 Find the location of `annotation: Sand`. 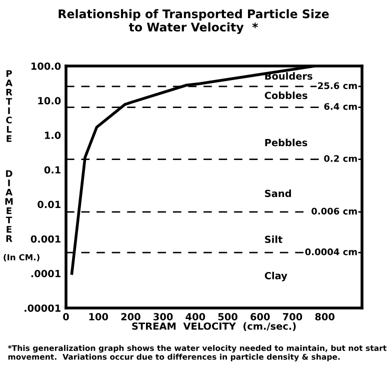

annotation: Sand is located at coordinates (278, 194).